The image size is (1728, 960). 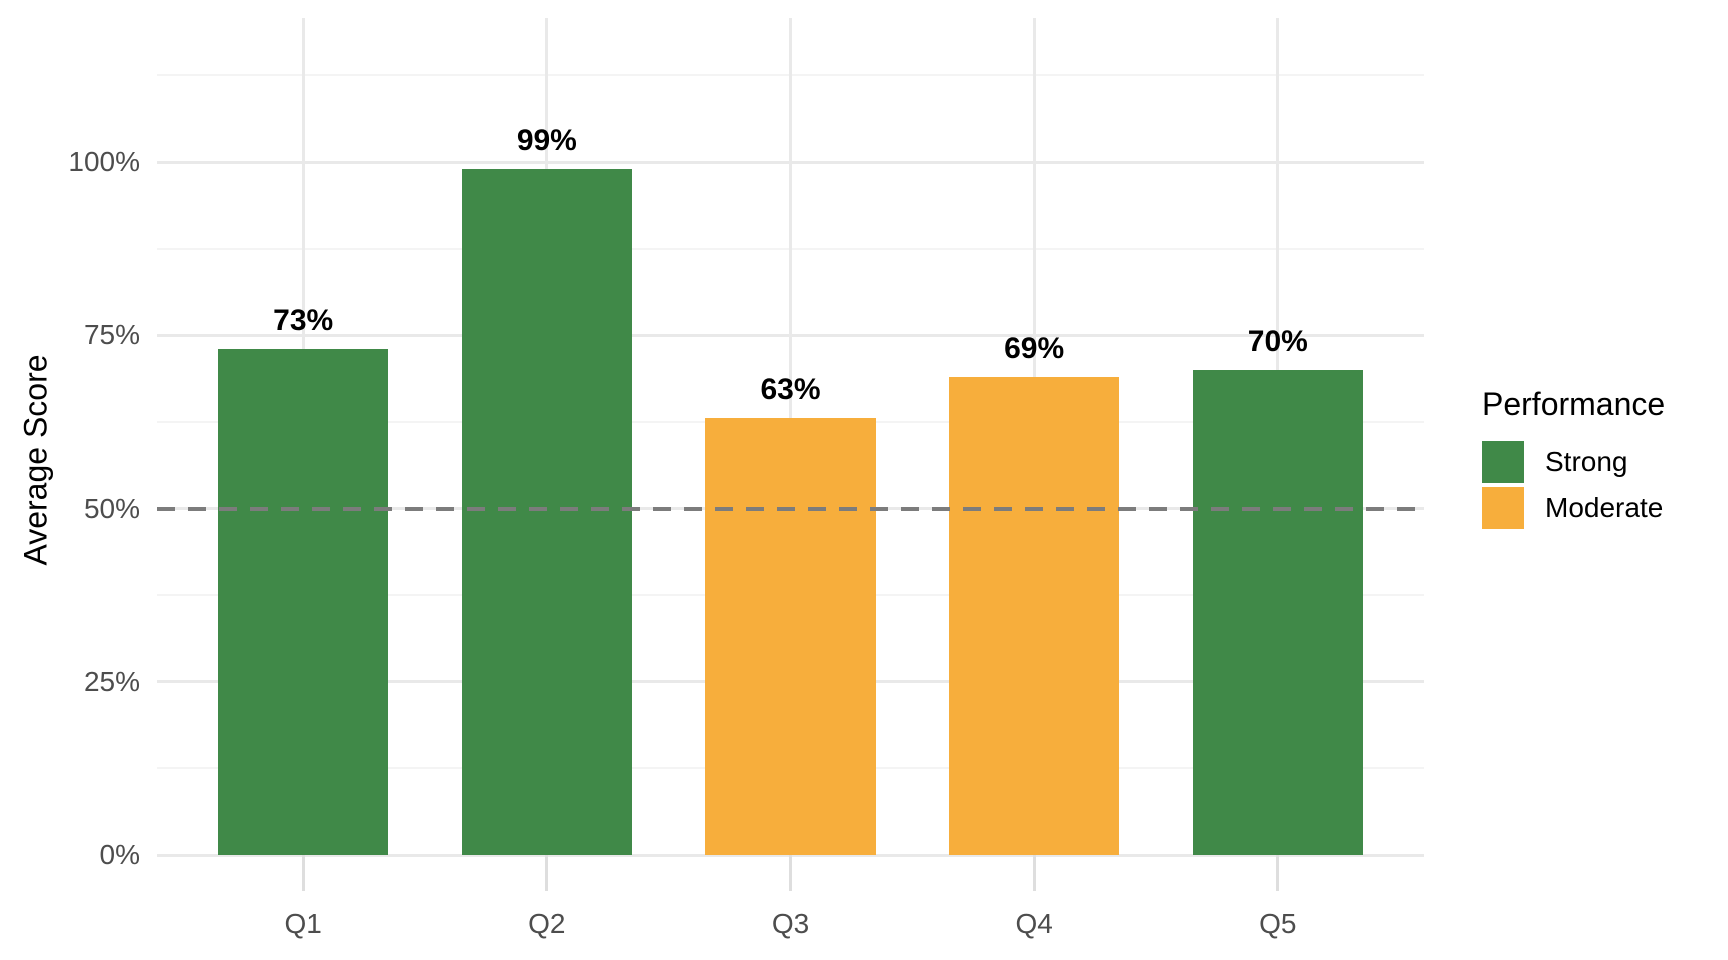 What do you see at coordinates (104, 161) in the screenshot?
I see `y-axis-tick-label-100: 100%` at bounding box center [104, 161].